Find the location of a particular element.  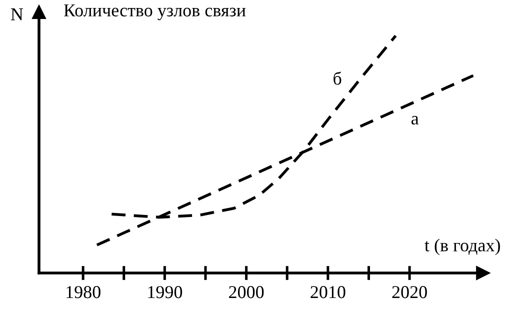

x-tick-label: 1980 is located at coordinates (83, 292).